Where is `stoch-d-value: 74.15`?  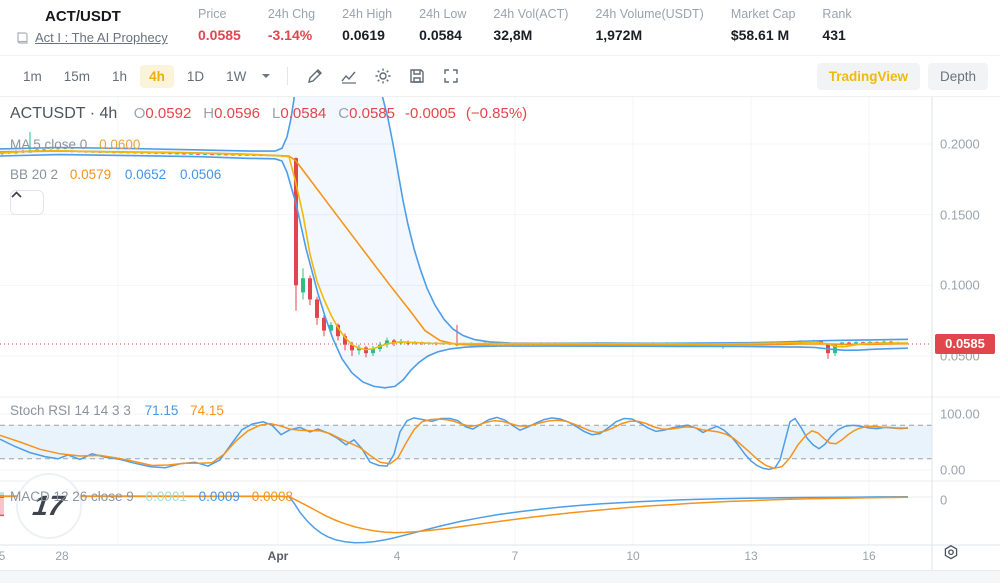
stoch-d-value: 74.15 is located at coordinates (207, 410).